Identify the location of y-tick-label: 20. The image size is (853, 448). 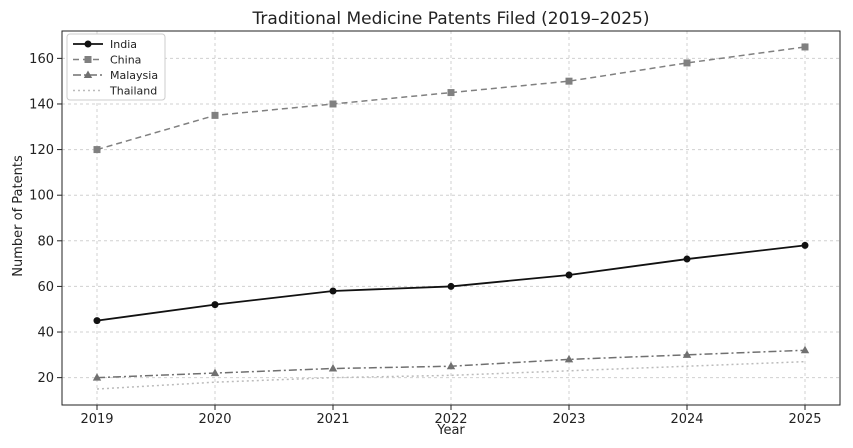
(45, 378).